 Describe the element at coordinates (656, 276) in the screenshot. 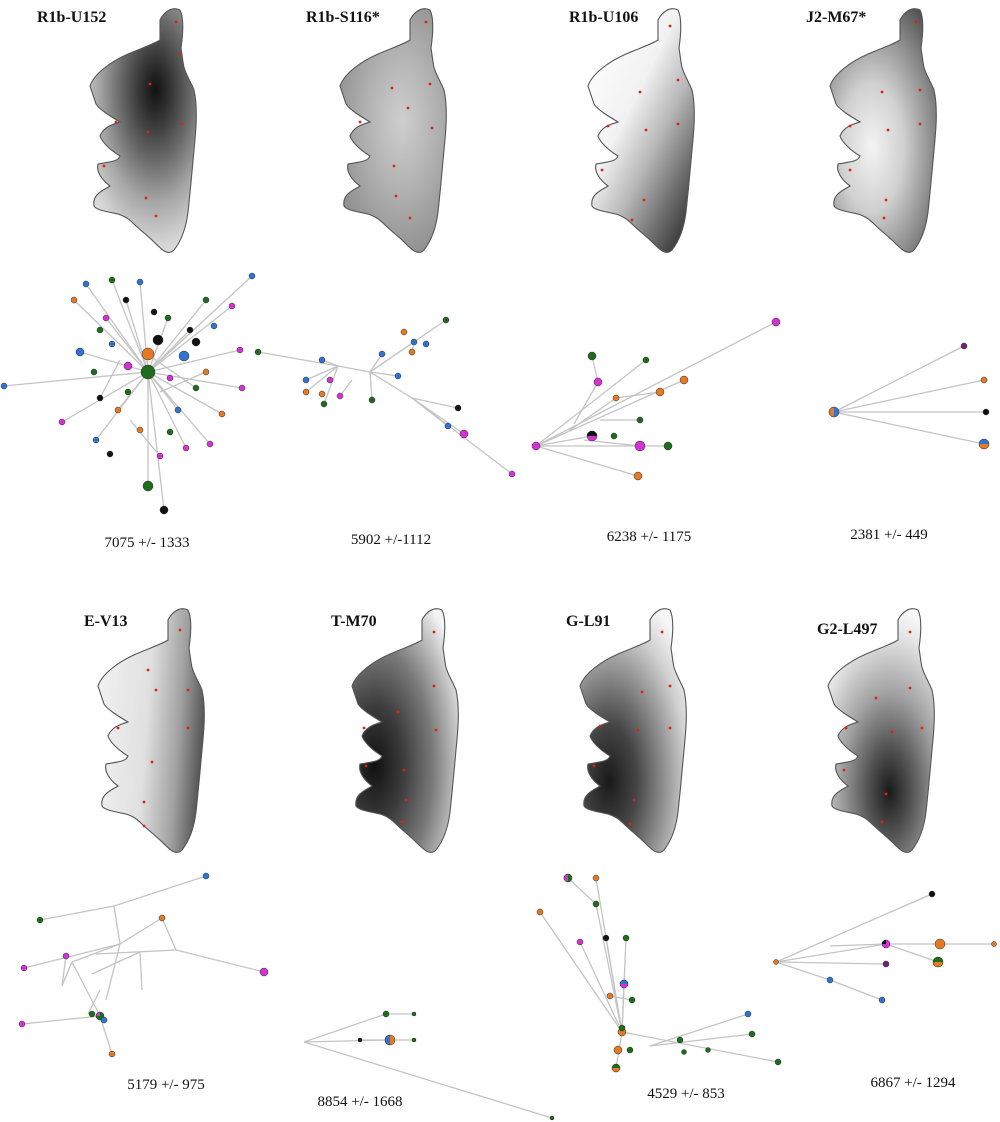

I see `panel-r1b-u106: R1b-U106` at that location.